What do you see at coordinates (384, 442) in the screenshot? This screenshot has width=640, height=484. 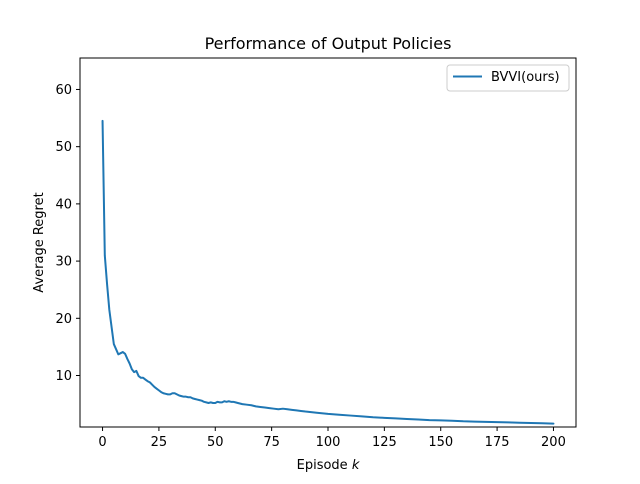 I see `x-tick-label: 125` at bounding box center [384, 442].